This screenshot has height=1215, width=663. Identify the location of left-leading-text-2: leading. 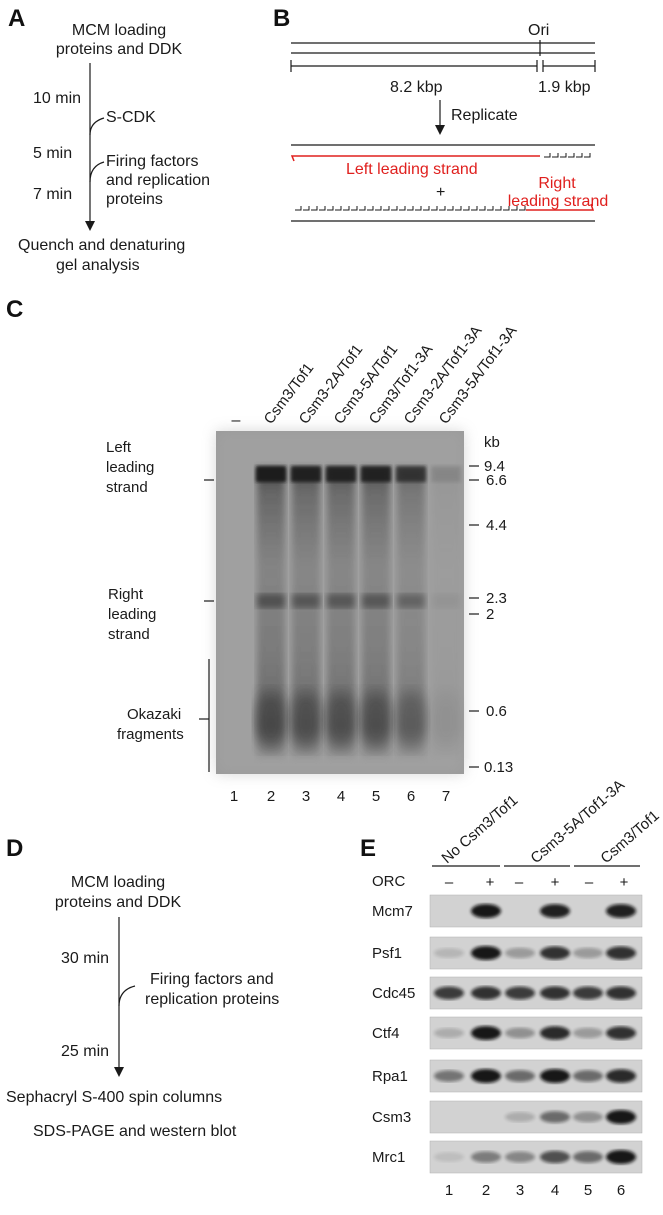
(130, 467).